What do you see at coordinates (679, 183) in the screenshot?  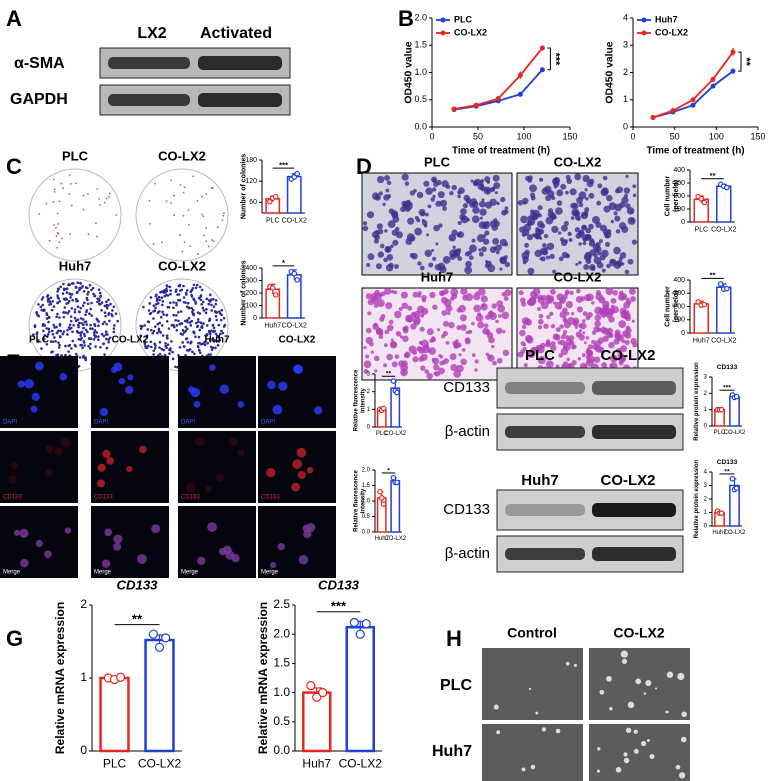 I see `y-tick-label: 300` at bounding box center [679, 183].